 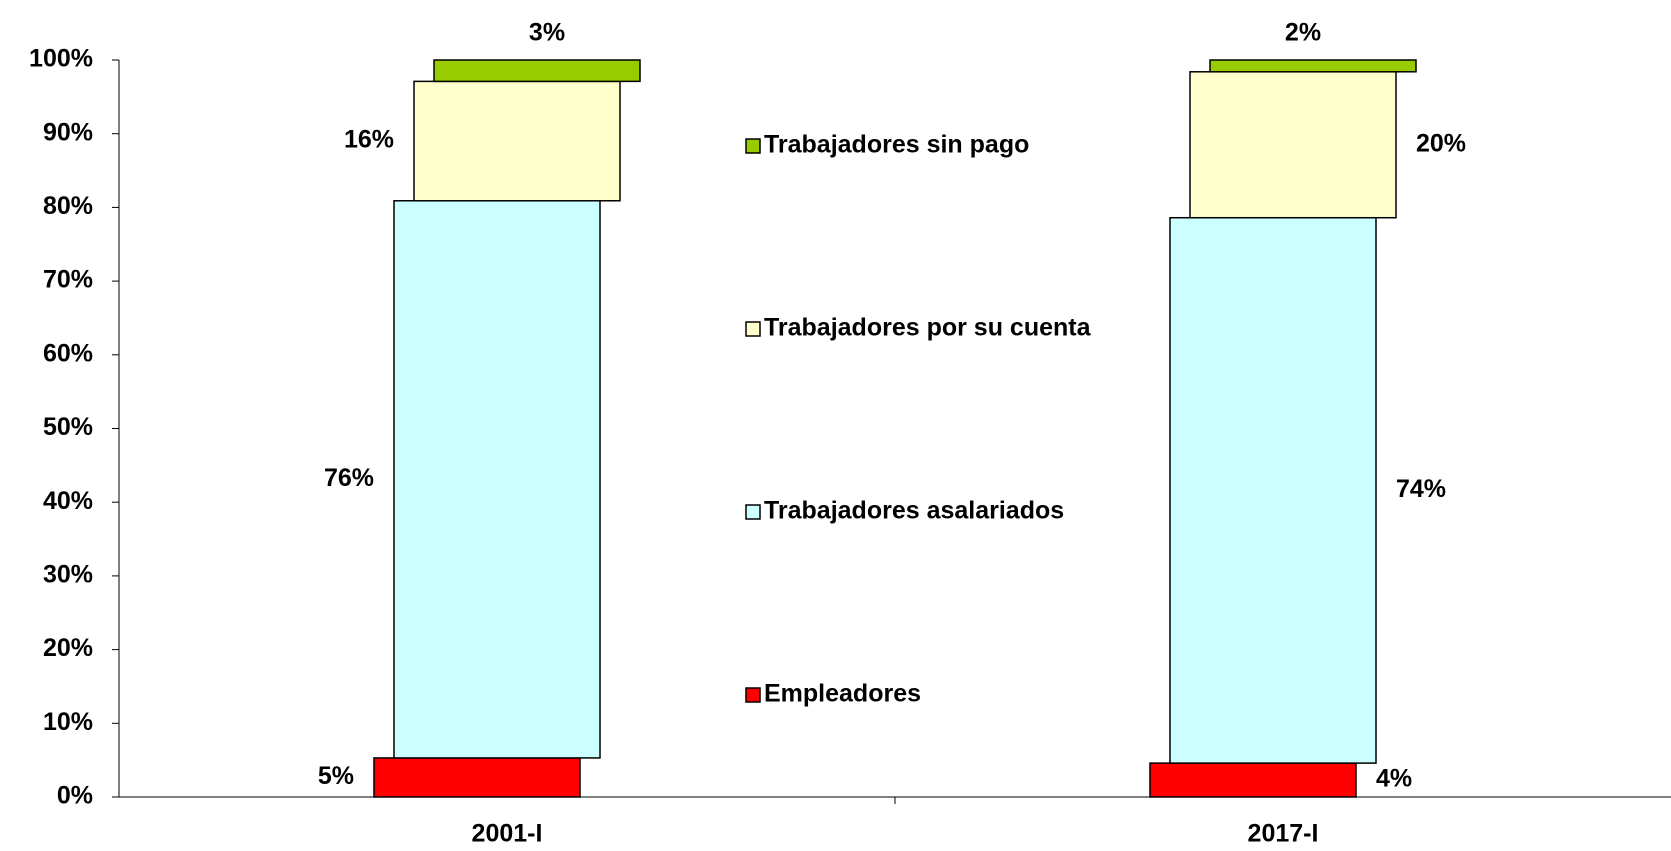 What do you see at coordinates (349, 478) in the screenshot?
I see `data-label: 76%` at bounding box center [349, 478].